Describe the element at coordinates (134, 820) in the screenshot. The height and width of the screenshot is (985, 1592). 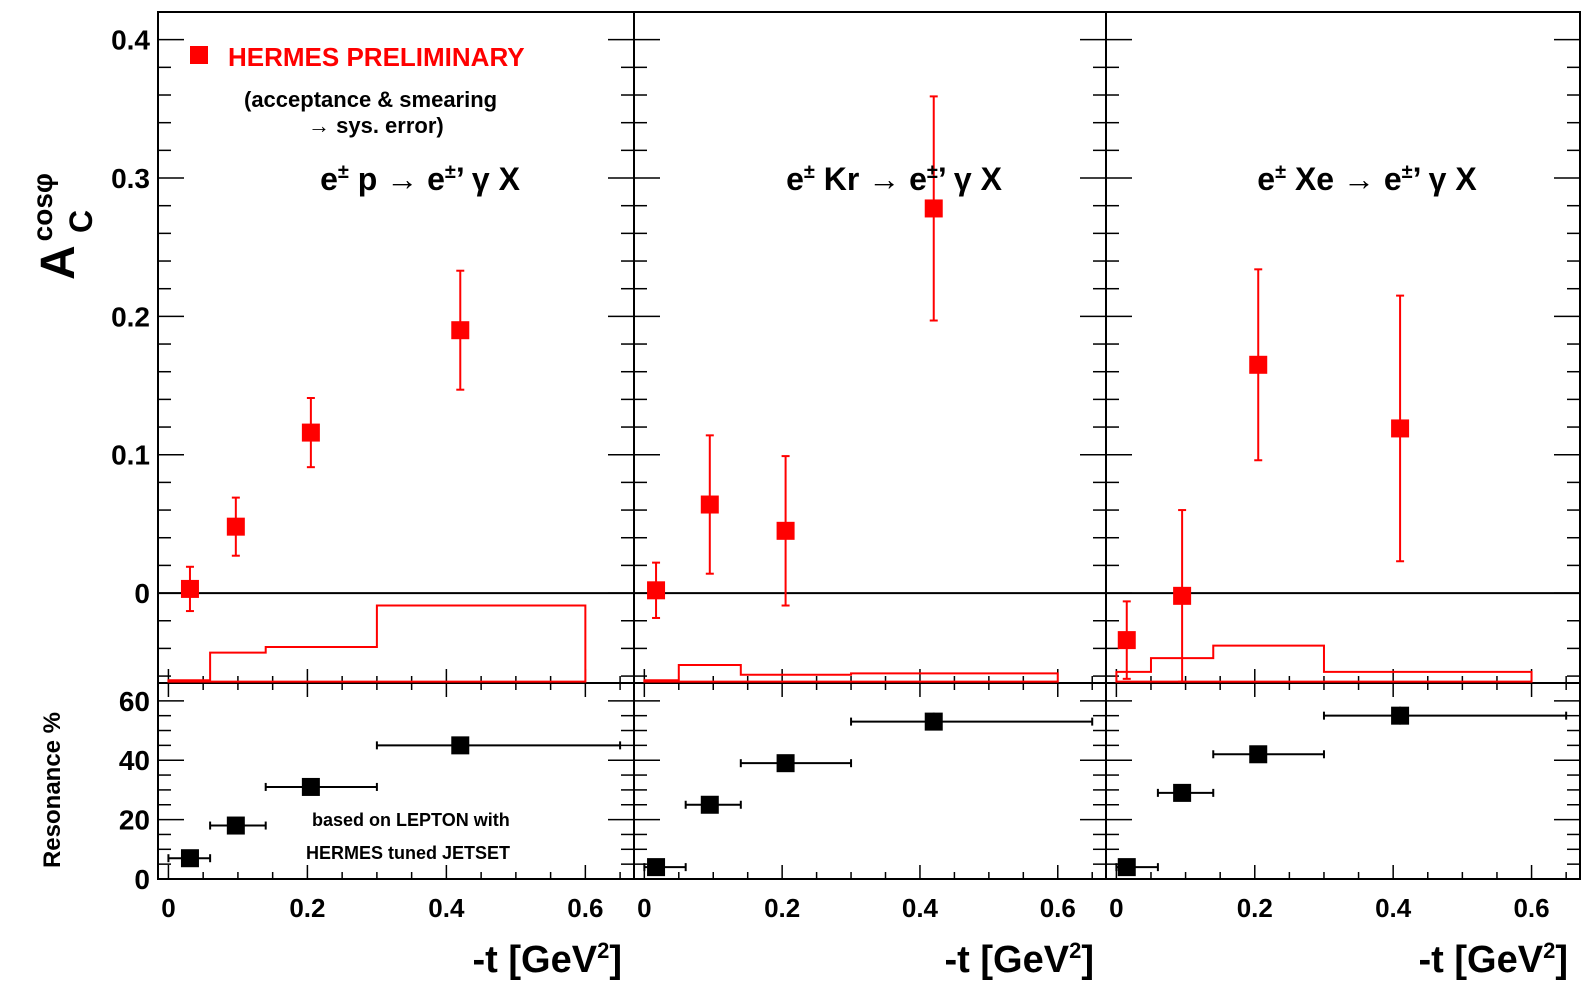
I see `res-y-tick-label: 20` at that location.